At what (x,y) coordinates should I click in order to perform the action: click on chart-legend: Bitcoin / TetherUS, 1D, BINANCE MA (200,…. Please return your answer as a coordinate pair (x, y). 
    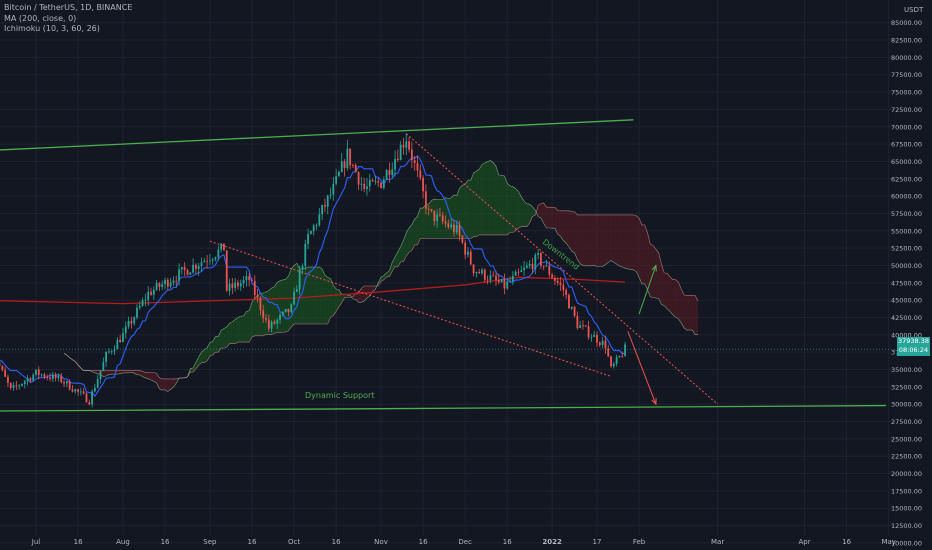
    Looking at the image, I should click on (68, 19).